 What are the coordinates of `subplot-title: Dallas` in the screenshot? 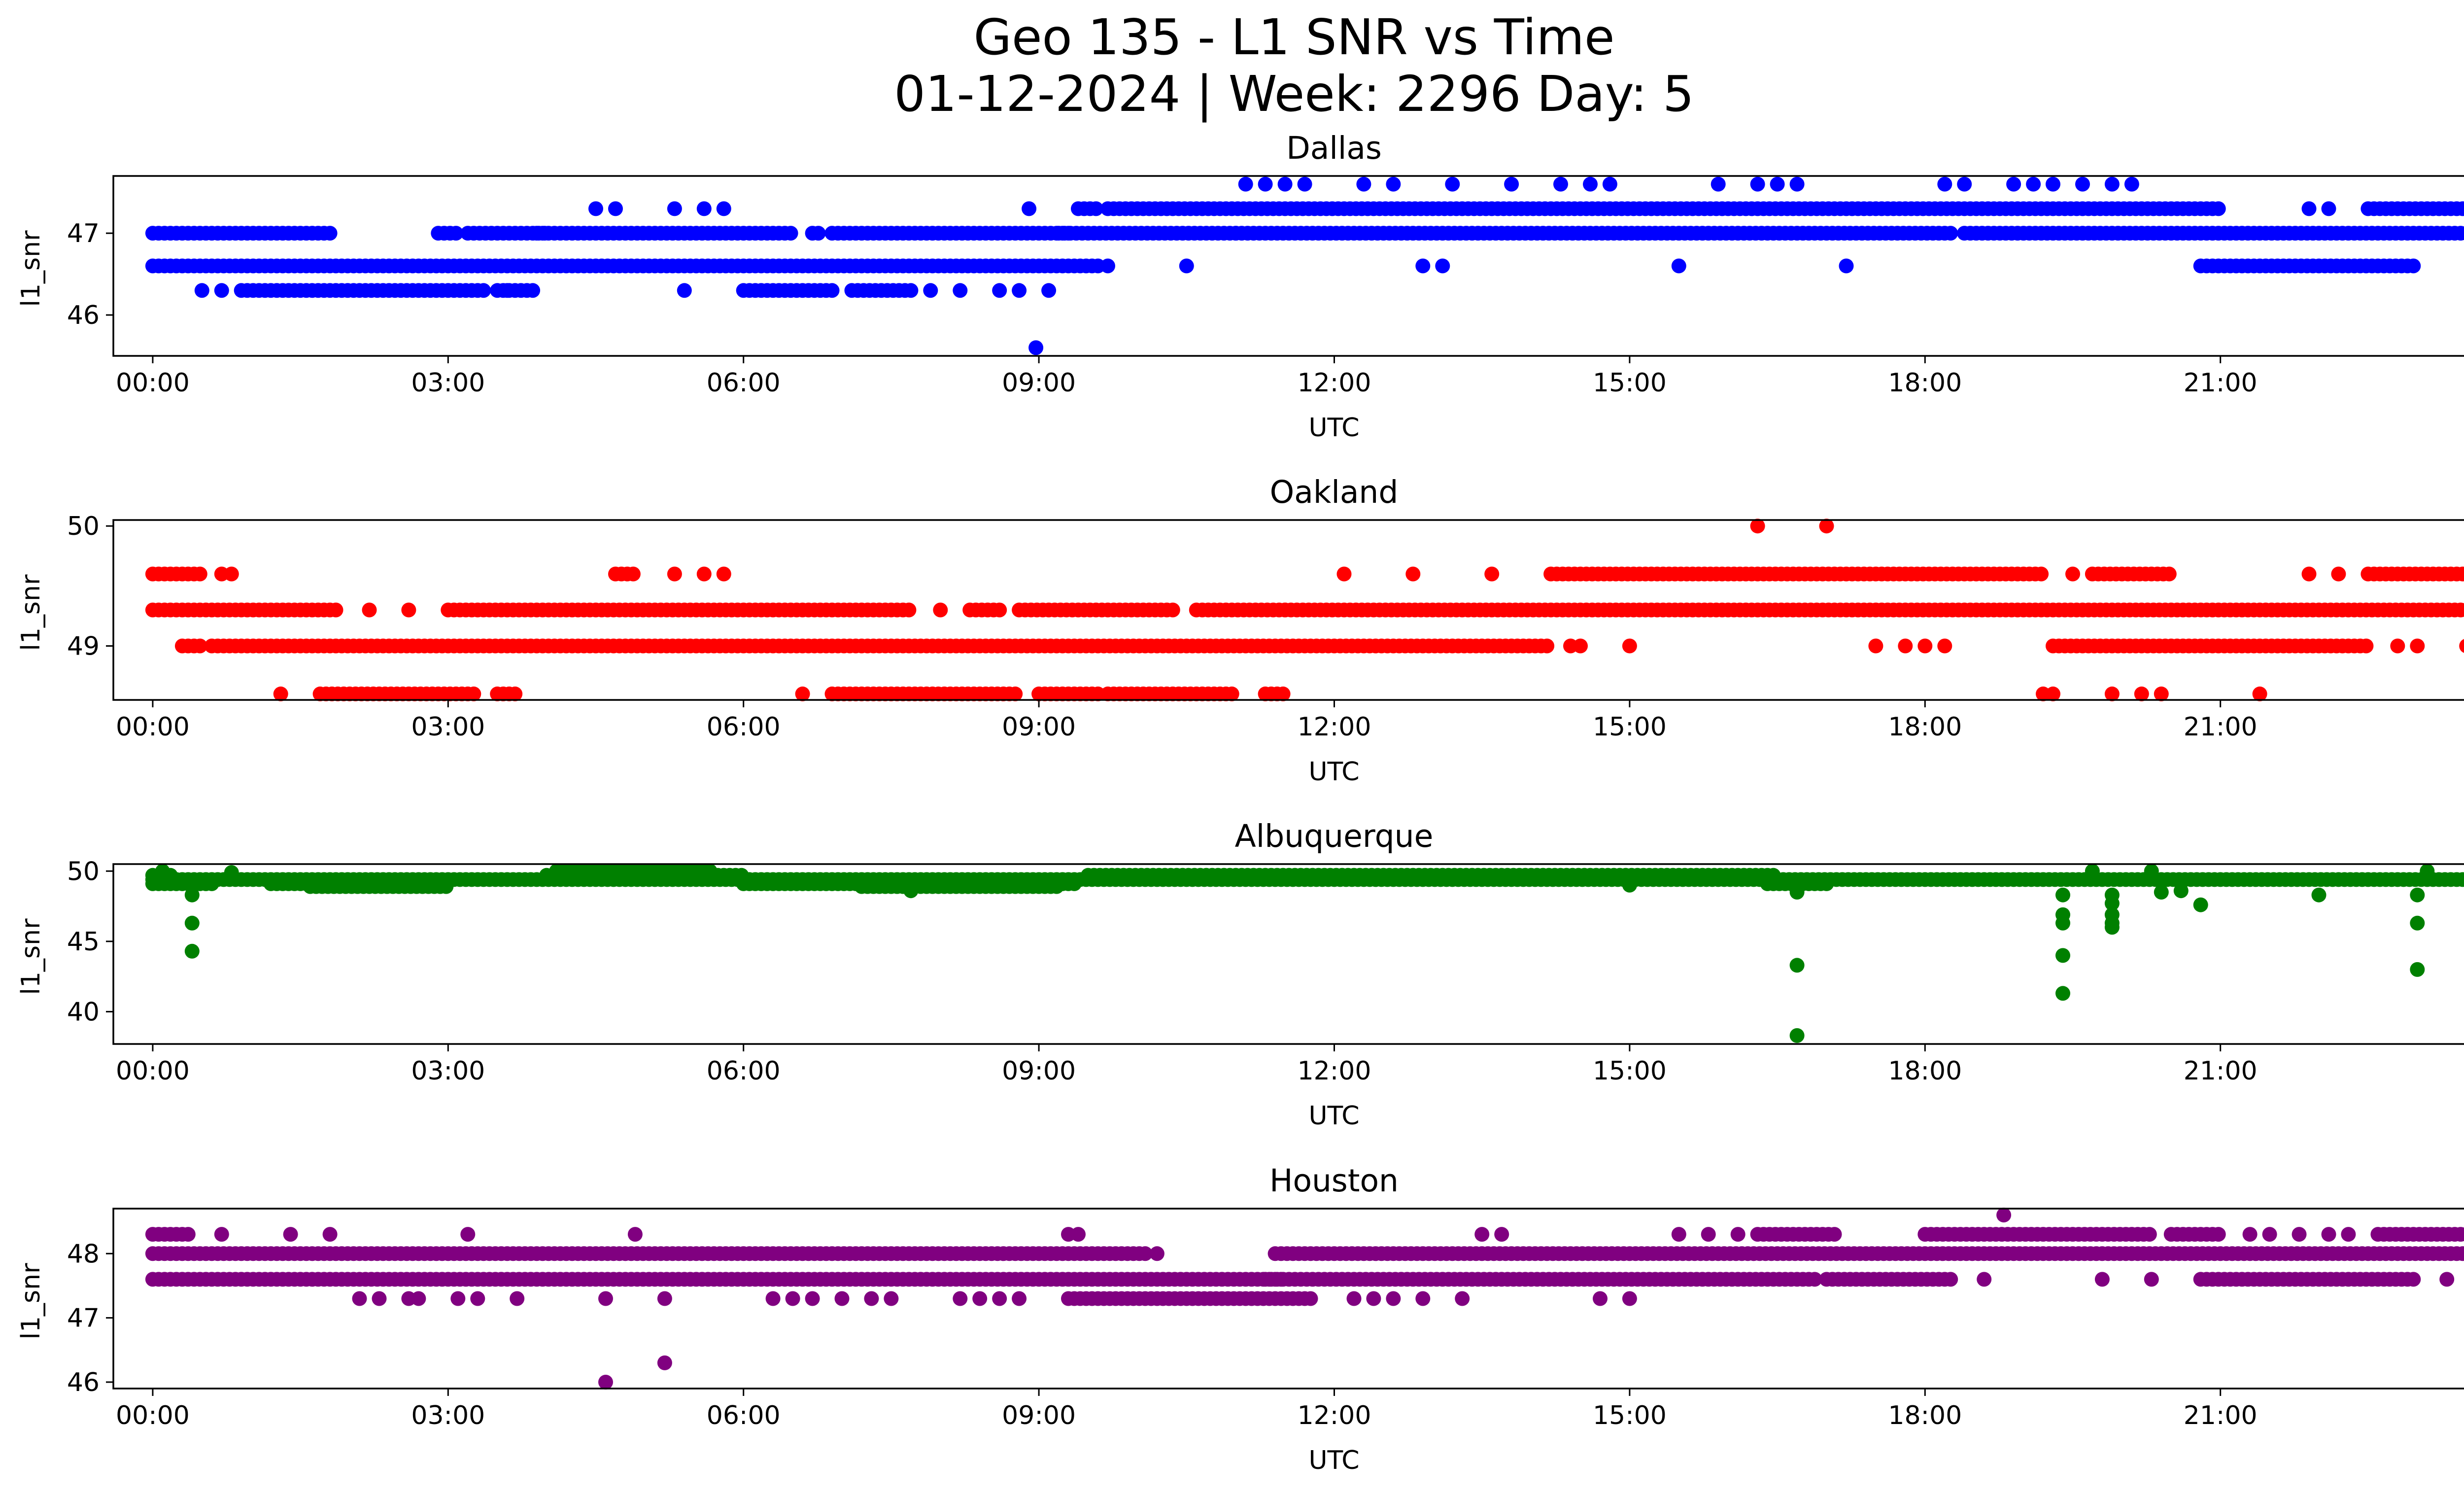 It's located at (1334, 148).